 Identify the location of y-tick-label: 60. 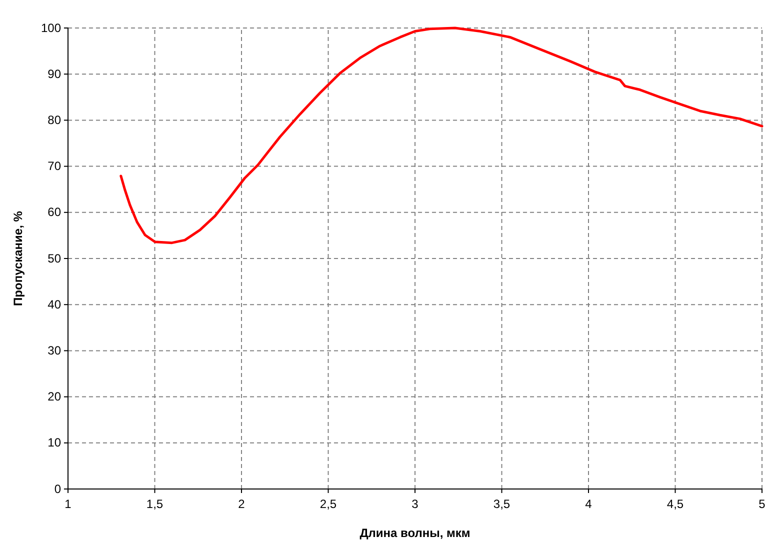
(55, 212).